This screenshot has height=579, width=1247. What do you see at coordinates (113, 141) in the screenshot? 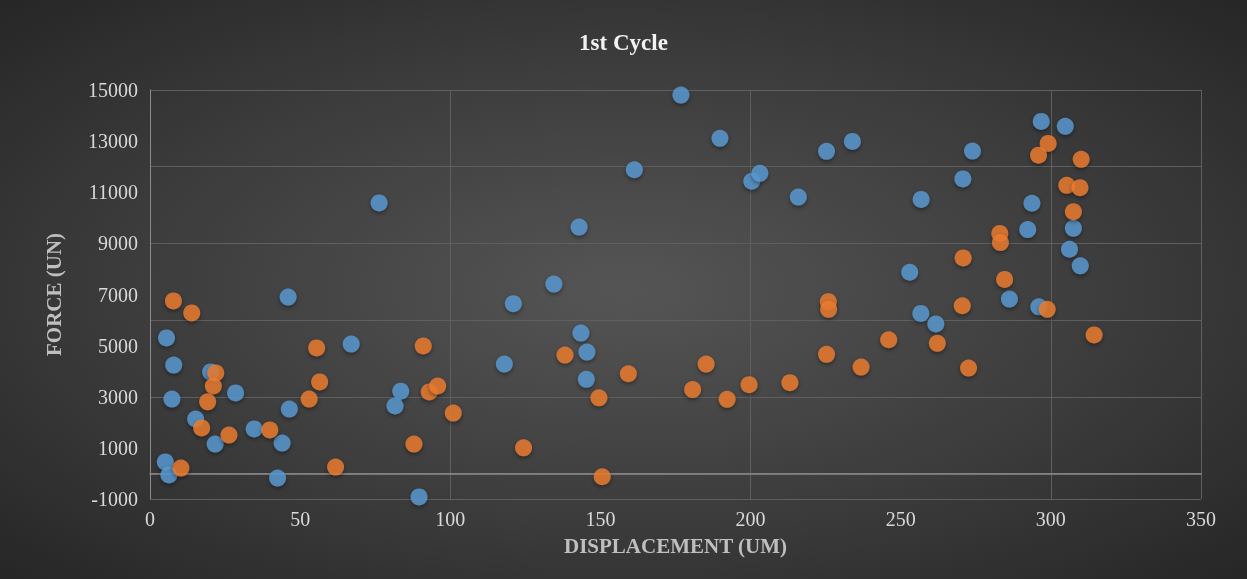
I see `y-tick-label: 13000` at bounding box center [113, 141].